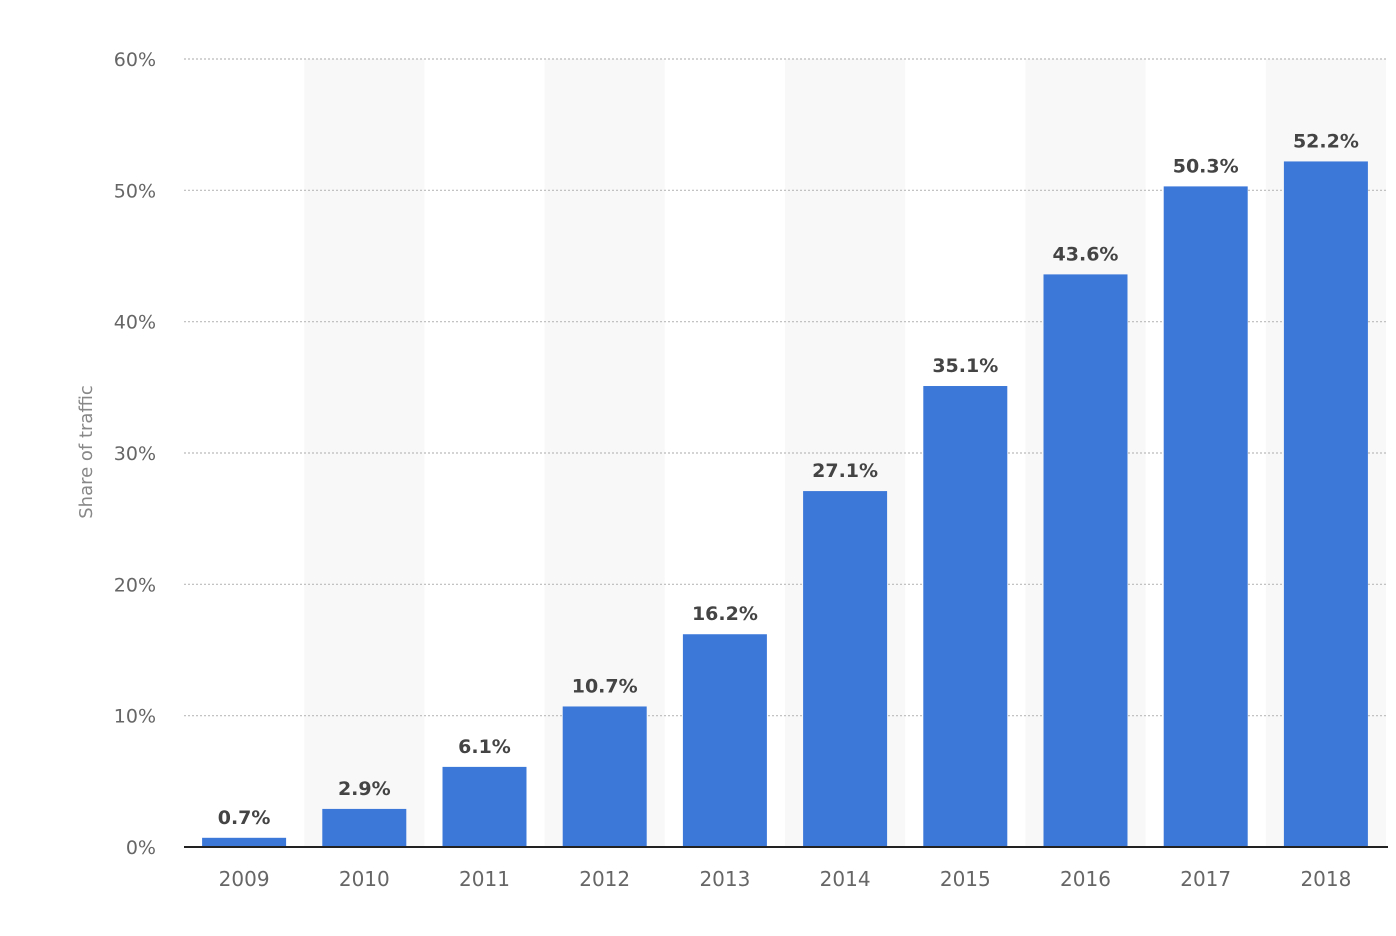 The height and width of the screenshot is (936, 1396). Describe the element at coordinates (1326, 141) in the screenshot. I see `data-label: 52.2%` at that location.